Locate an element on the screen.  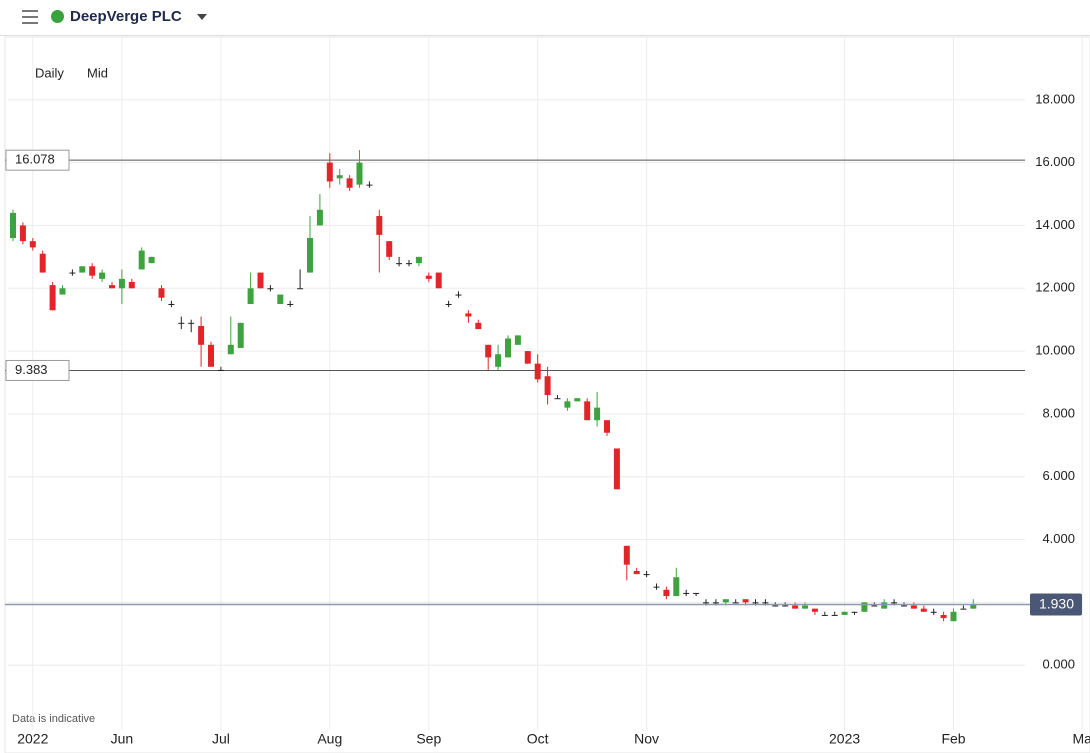
instrument-title: DeepVerge PLC is located at coordinates (126, 16).